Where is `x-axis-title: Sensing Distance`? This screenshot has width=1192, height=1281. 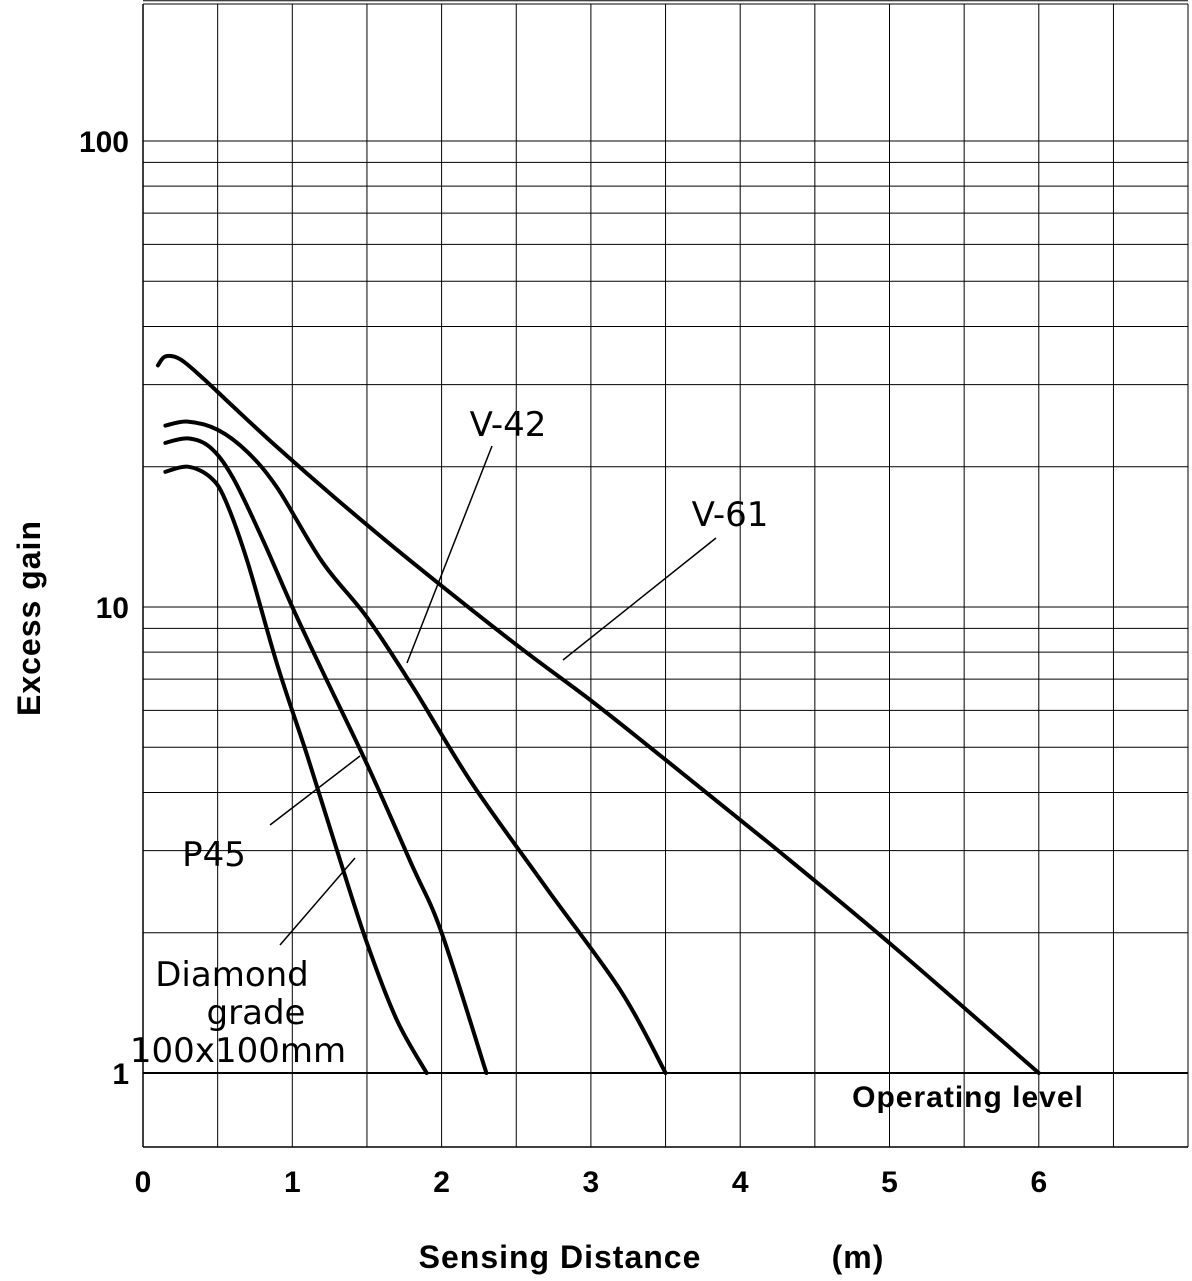
x-axis-title: Sensing Distance is located at coordinates (560, 1257).